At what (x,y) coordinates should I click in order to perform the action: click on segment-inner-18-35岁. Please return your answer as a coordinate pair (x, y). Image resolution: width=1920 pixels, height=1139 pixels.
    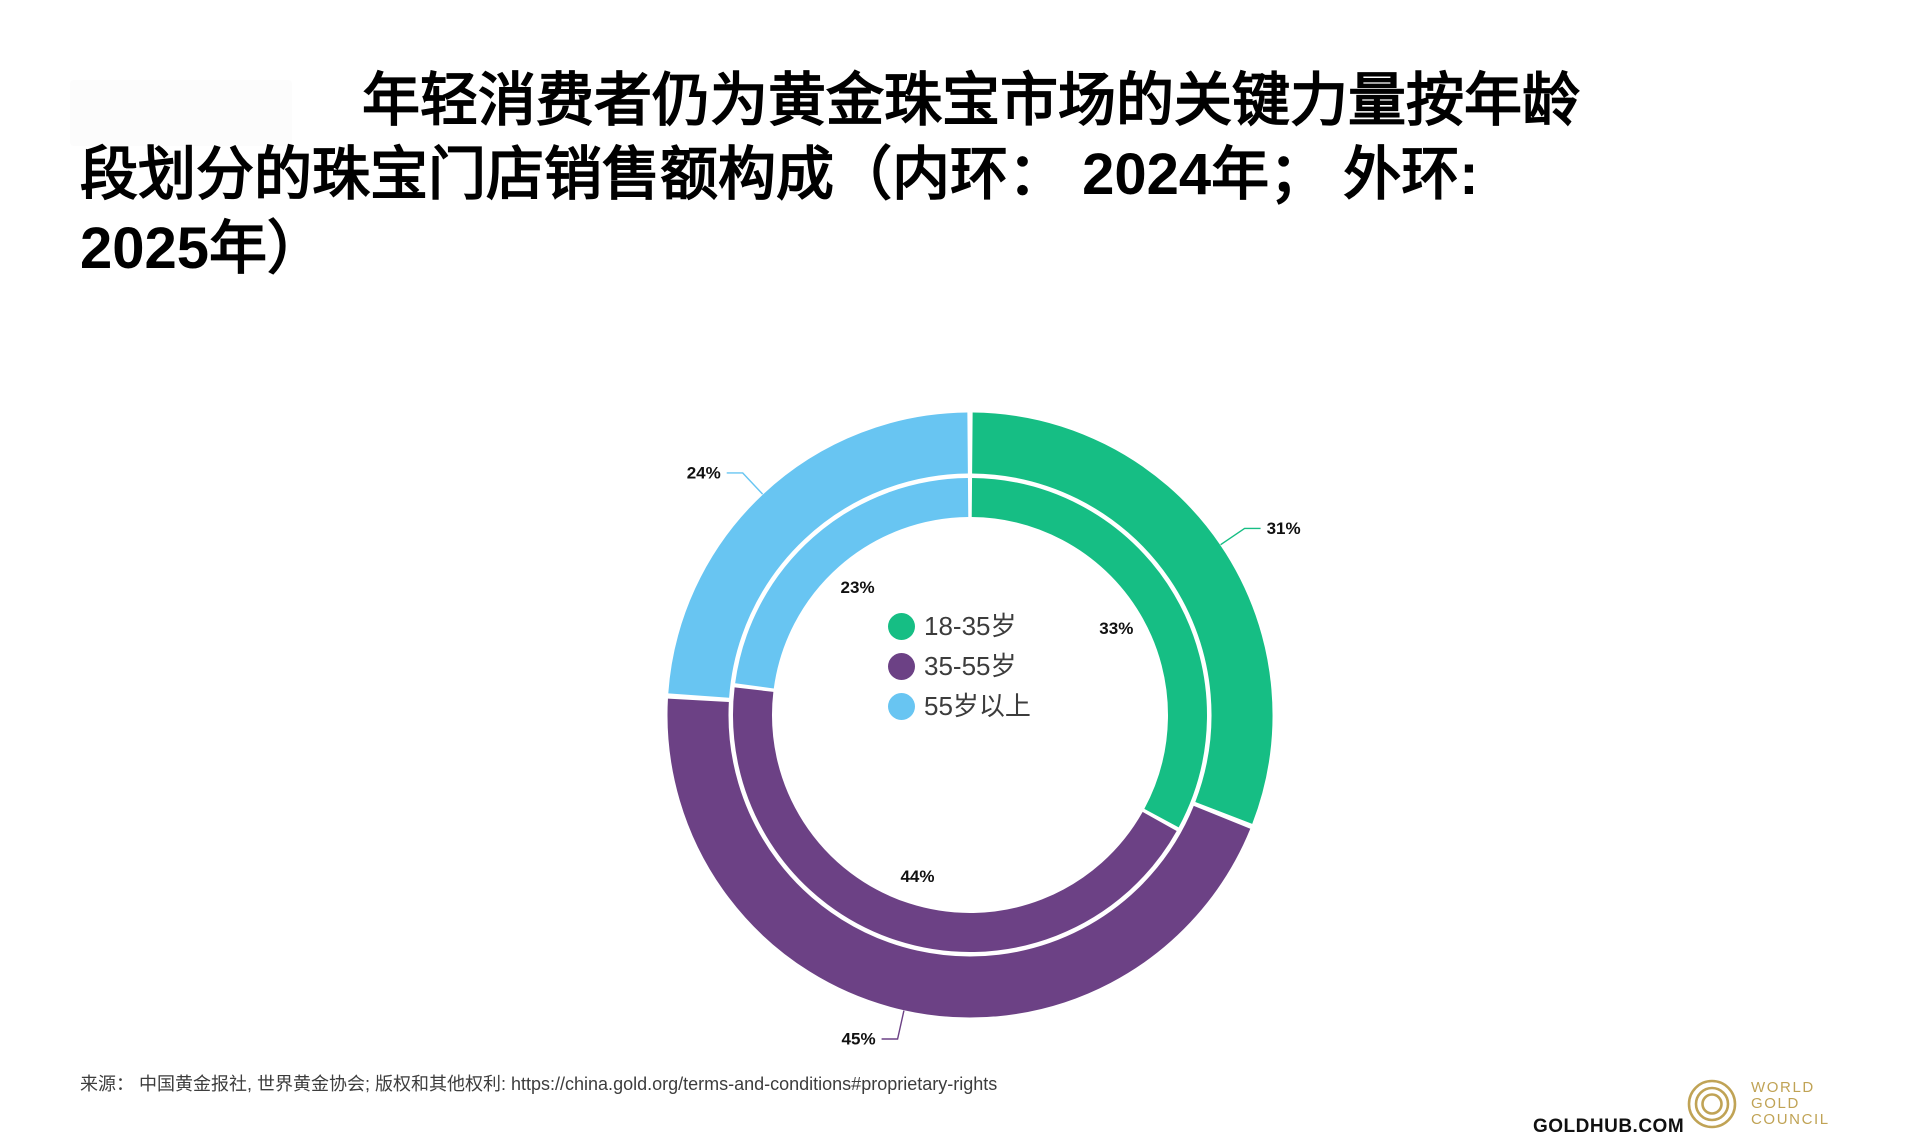
    Looking at the image, I should click on (1089, 653).